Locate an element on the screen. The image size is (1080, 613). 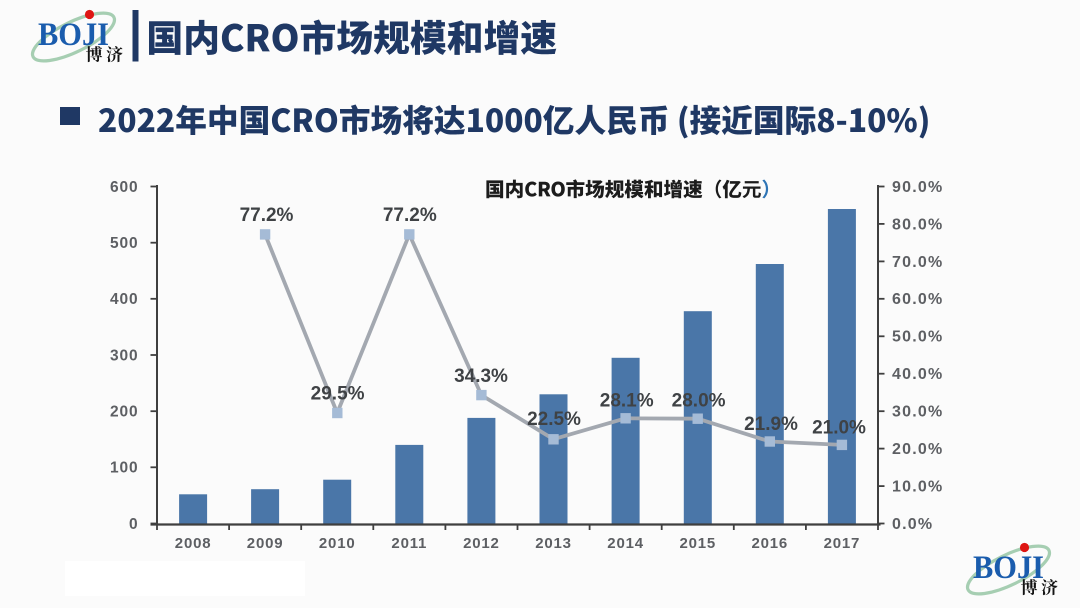
svg-text: 2016 is located at coordinates (770, 543).